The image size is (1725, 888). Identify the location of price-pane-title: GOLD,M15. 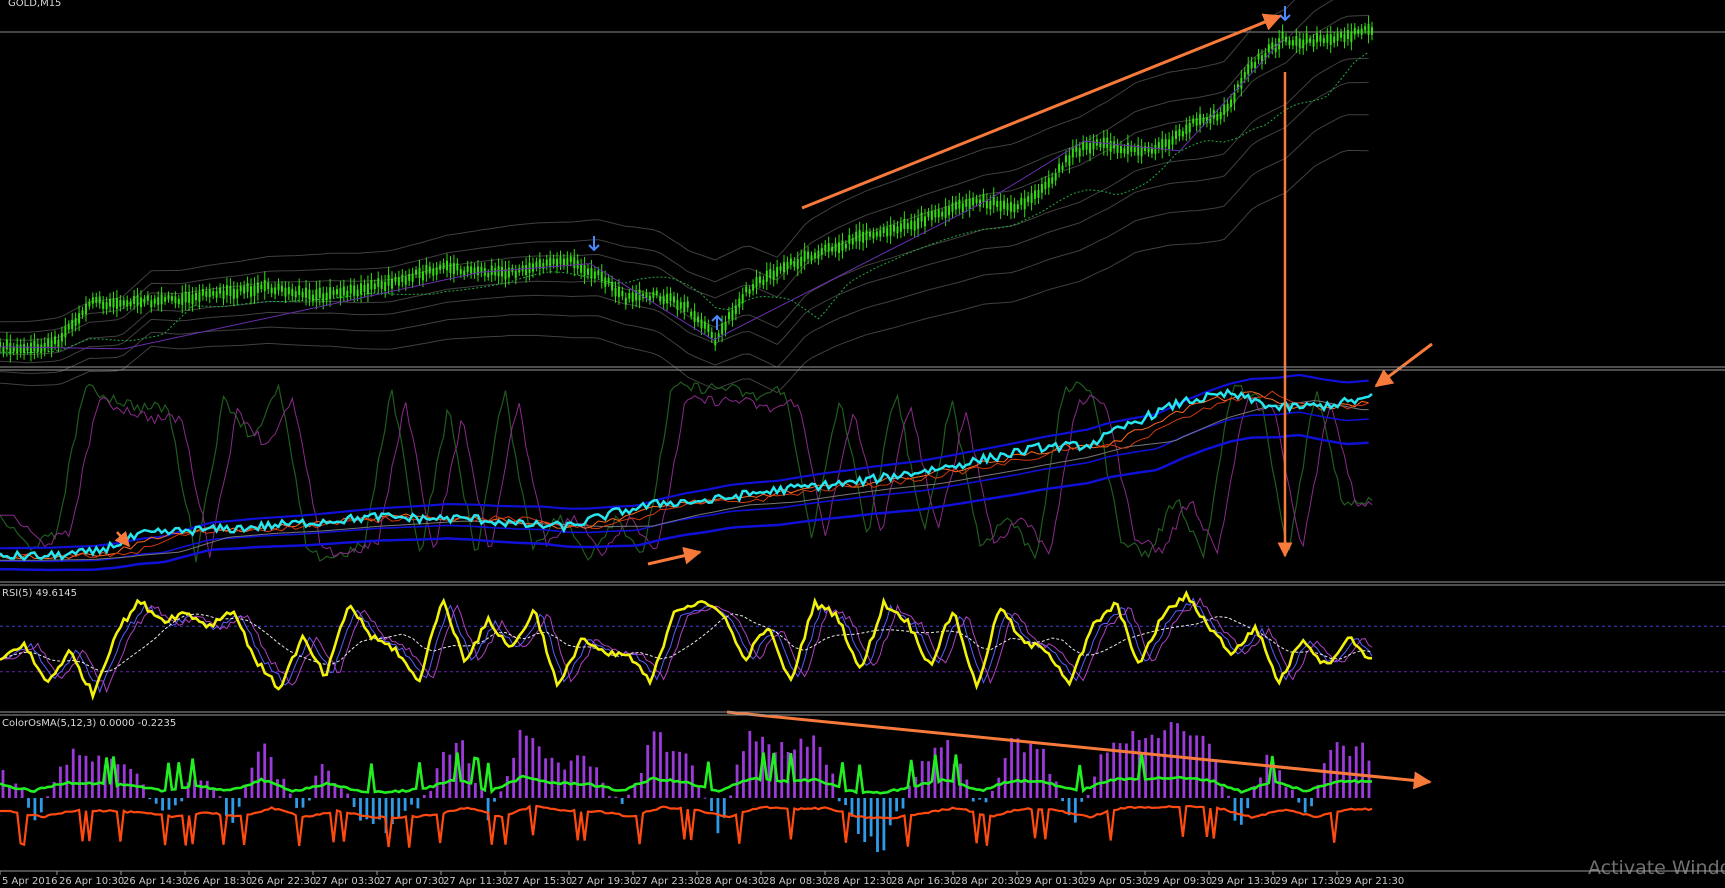
(34, 4).